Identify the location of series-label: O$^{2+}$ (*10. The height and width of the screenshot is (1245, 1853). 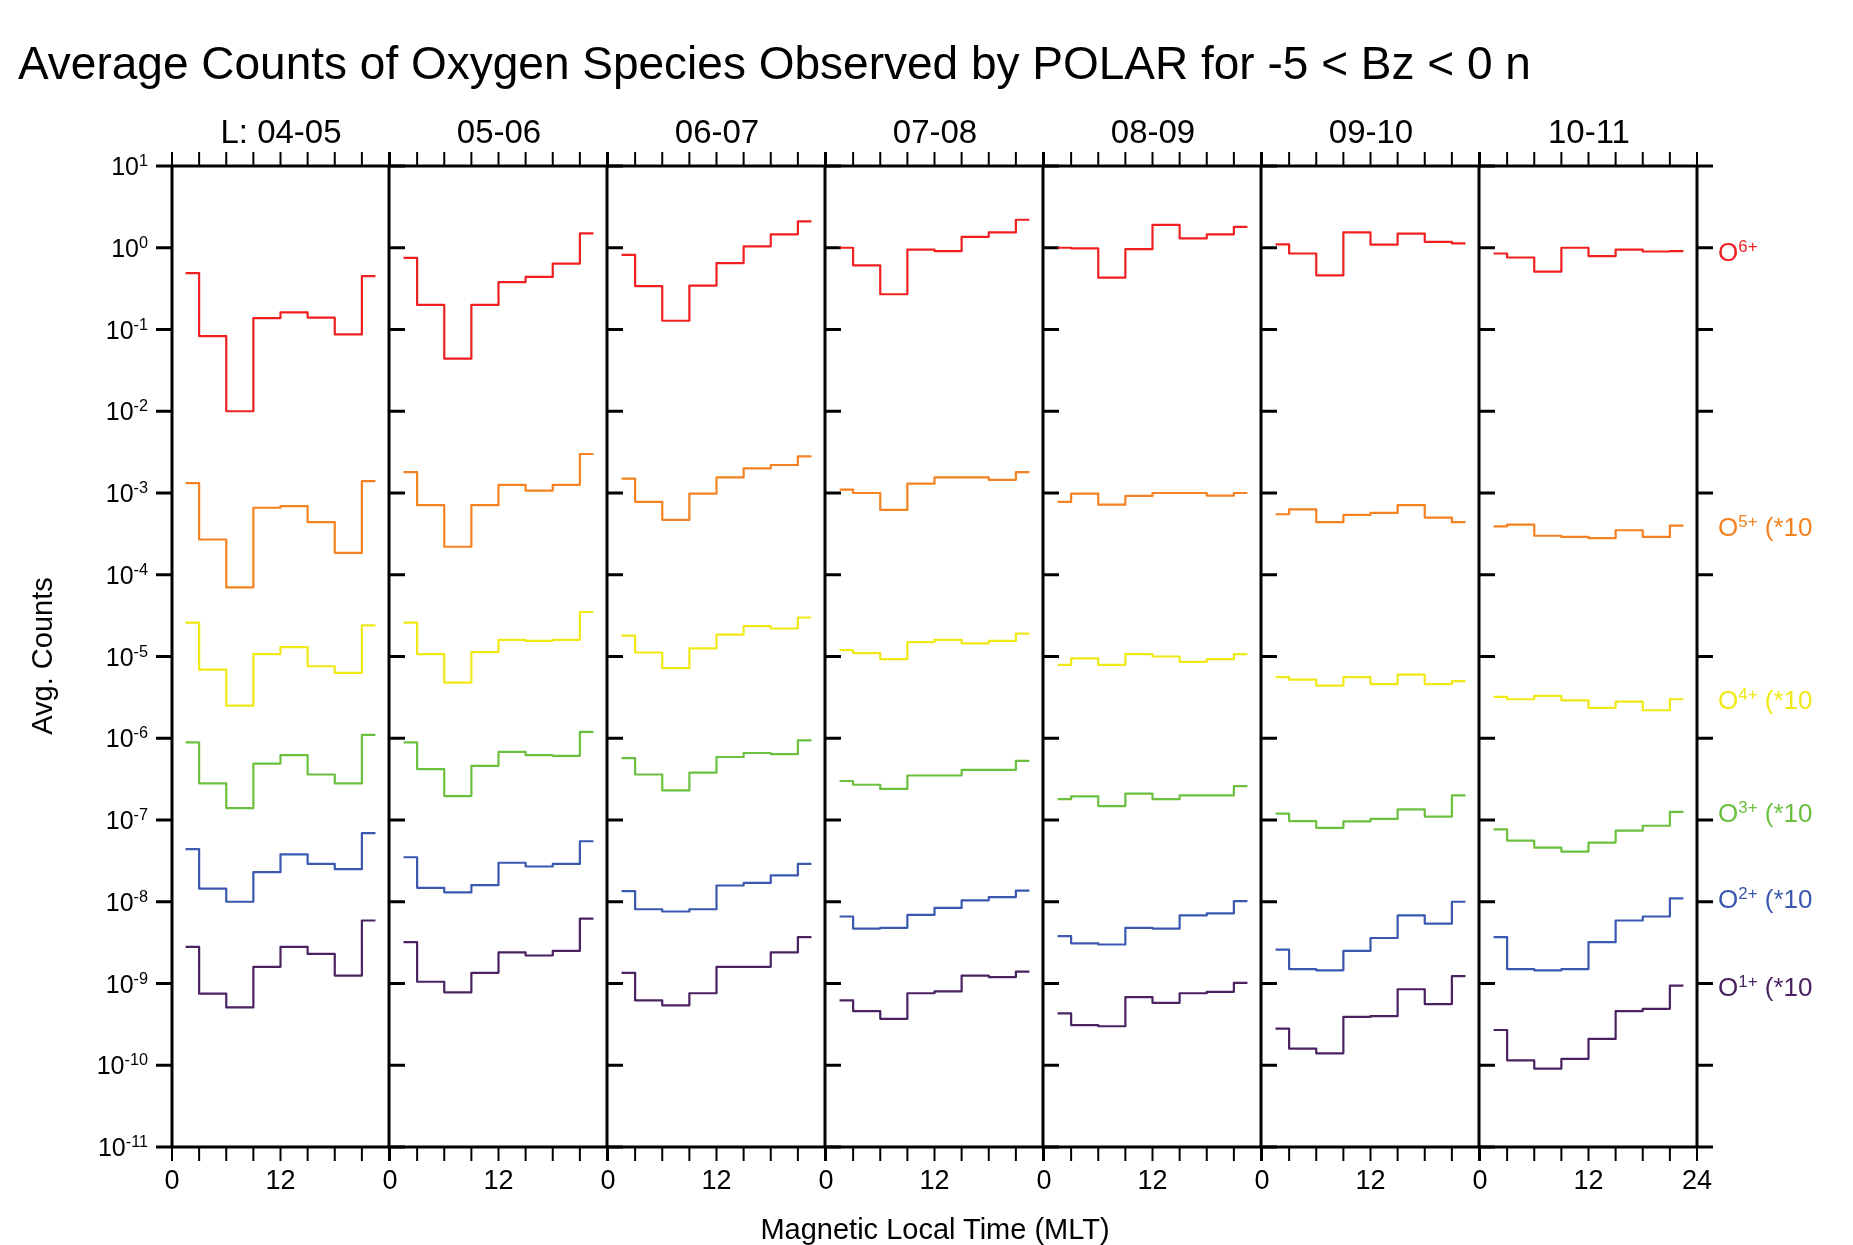
(1765, 899).